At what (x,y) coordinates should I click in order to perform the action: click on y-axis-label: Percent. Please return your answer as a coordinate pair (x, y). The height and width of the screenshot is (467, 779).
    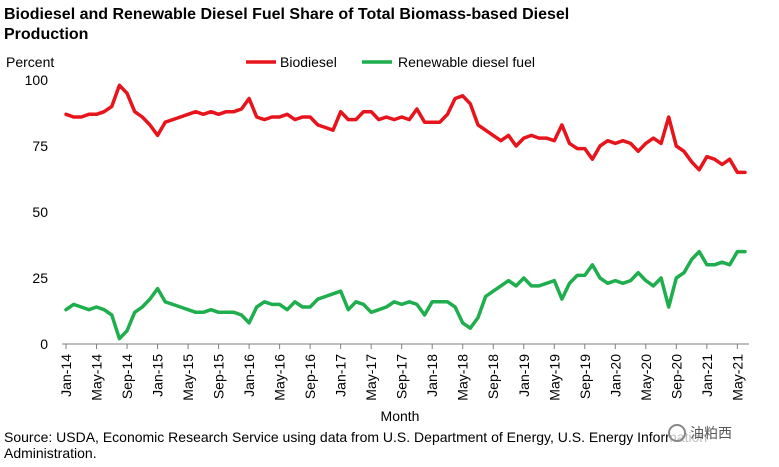
    Looking at the image, I should click on (30, 62).